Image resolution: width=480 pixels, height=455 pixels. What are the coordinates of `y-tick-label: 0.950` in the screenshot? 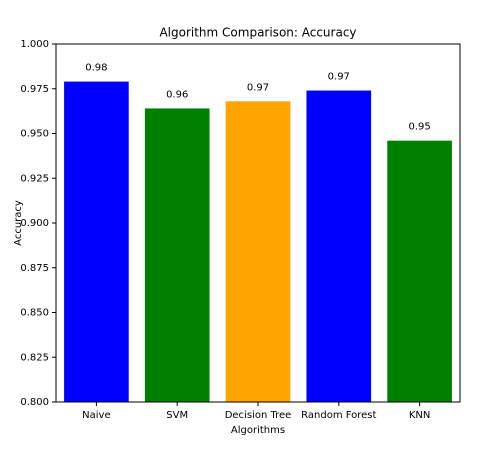 It's located at (34, 134).